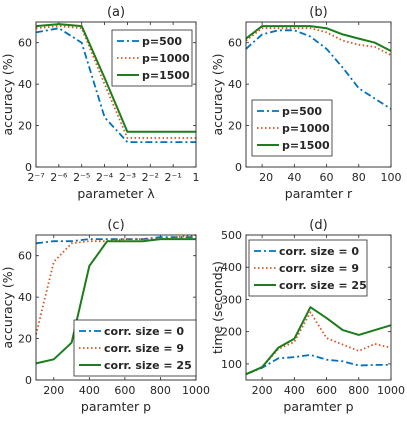 Image resolution: width=407 pixels, height=425 pixels. I want to click on x-tick-label: 1, so click(196, 177).